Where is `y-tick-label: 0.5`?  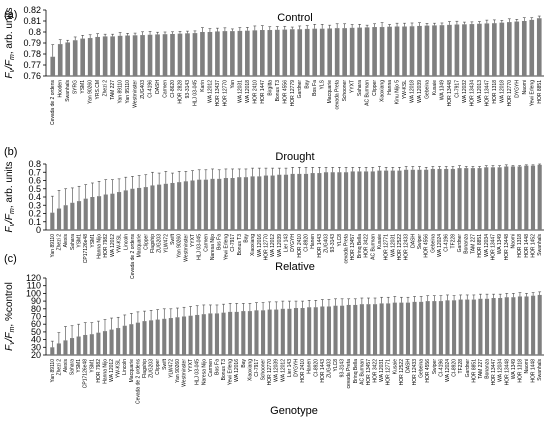
y-tick-label: 0.5 is located at coordinates (34, 189).